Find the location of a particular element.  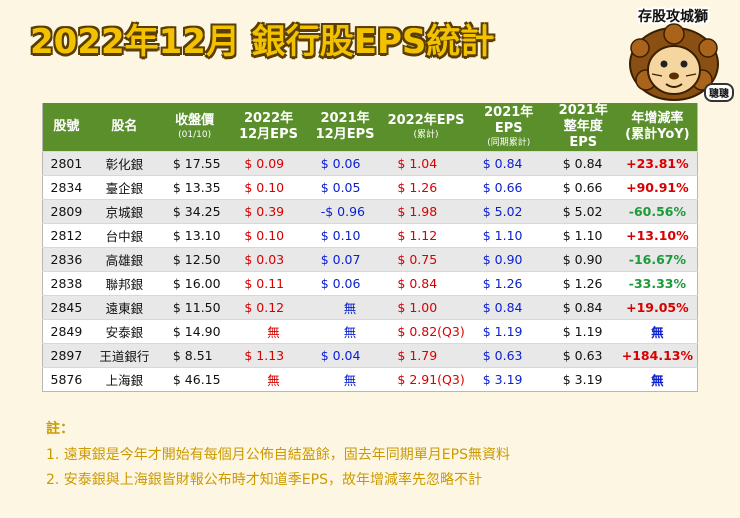

cell-eps-2021-cum: $ 0.63 is located at coordinates (508, 355).